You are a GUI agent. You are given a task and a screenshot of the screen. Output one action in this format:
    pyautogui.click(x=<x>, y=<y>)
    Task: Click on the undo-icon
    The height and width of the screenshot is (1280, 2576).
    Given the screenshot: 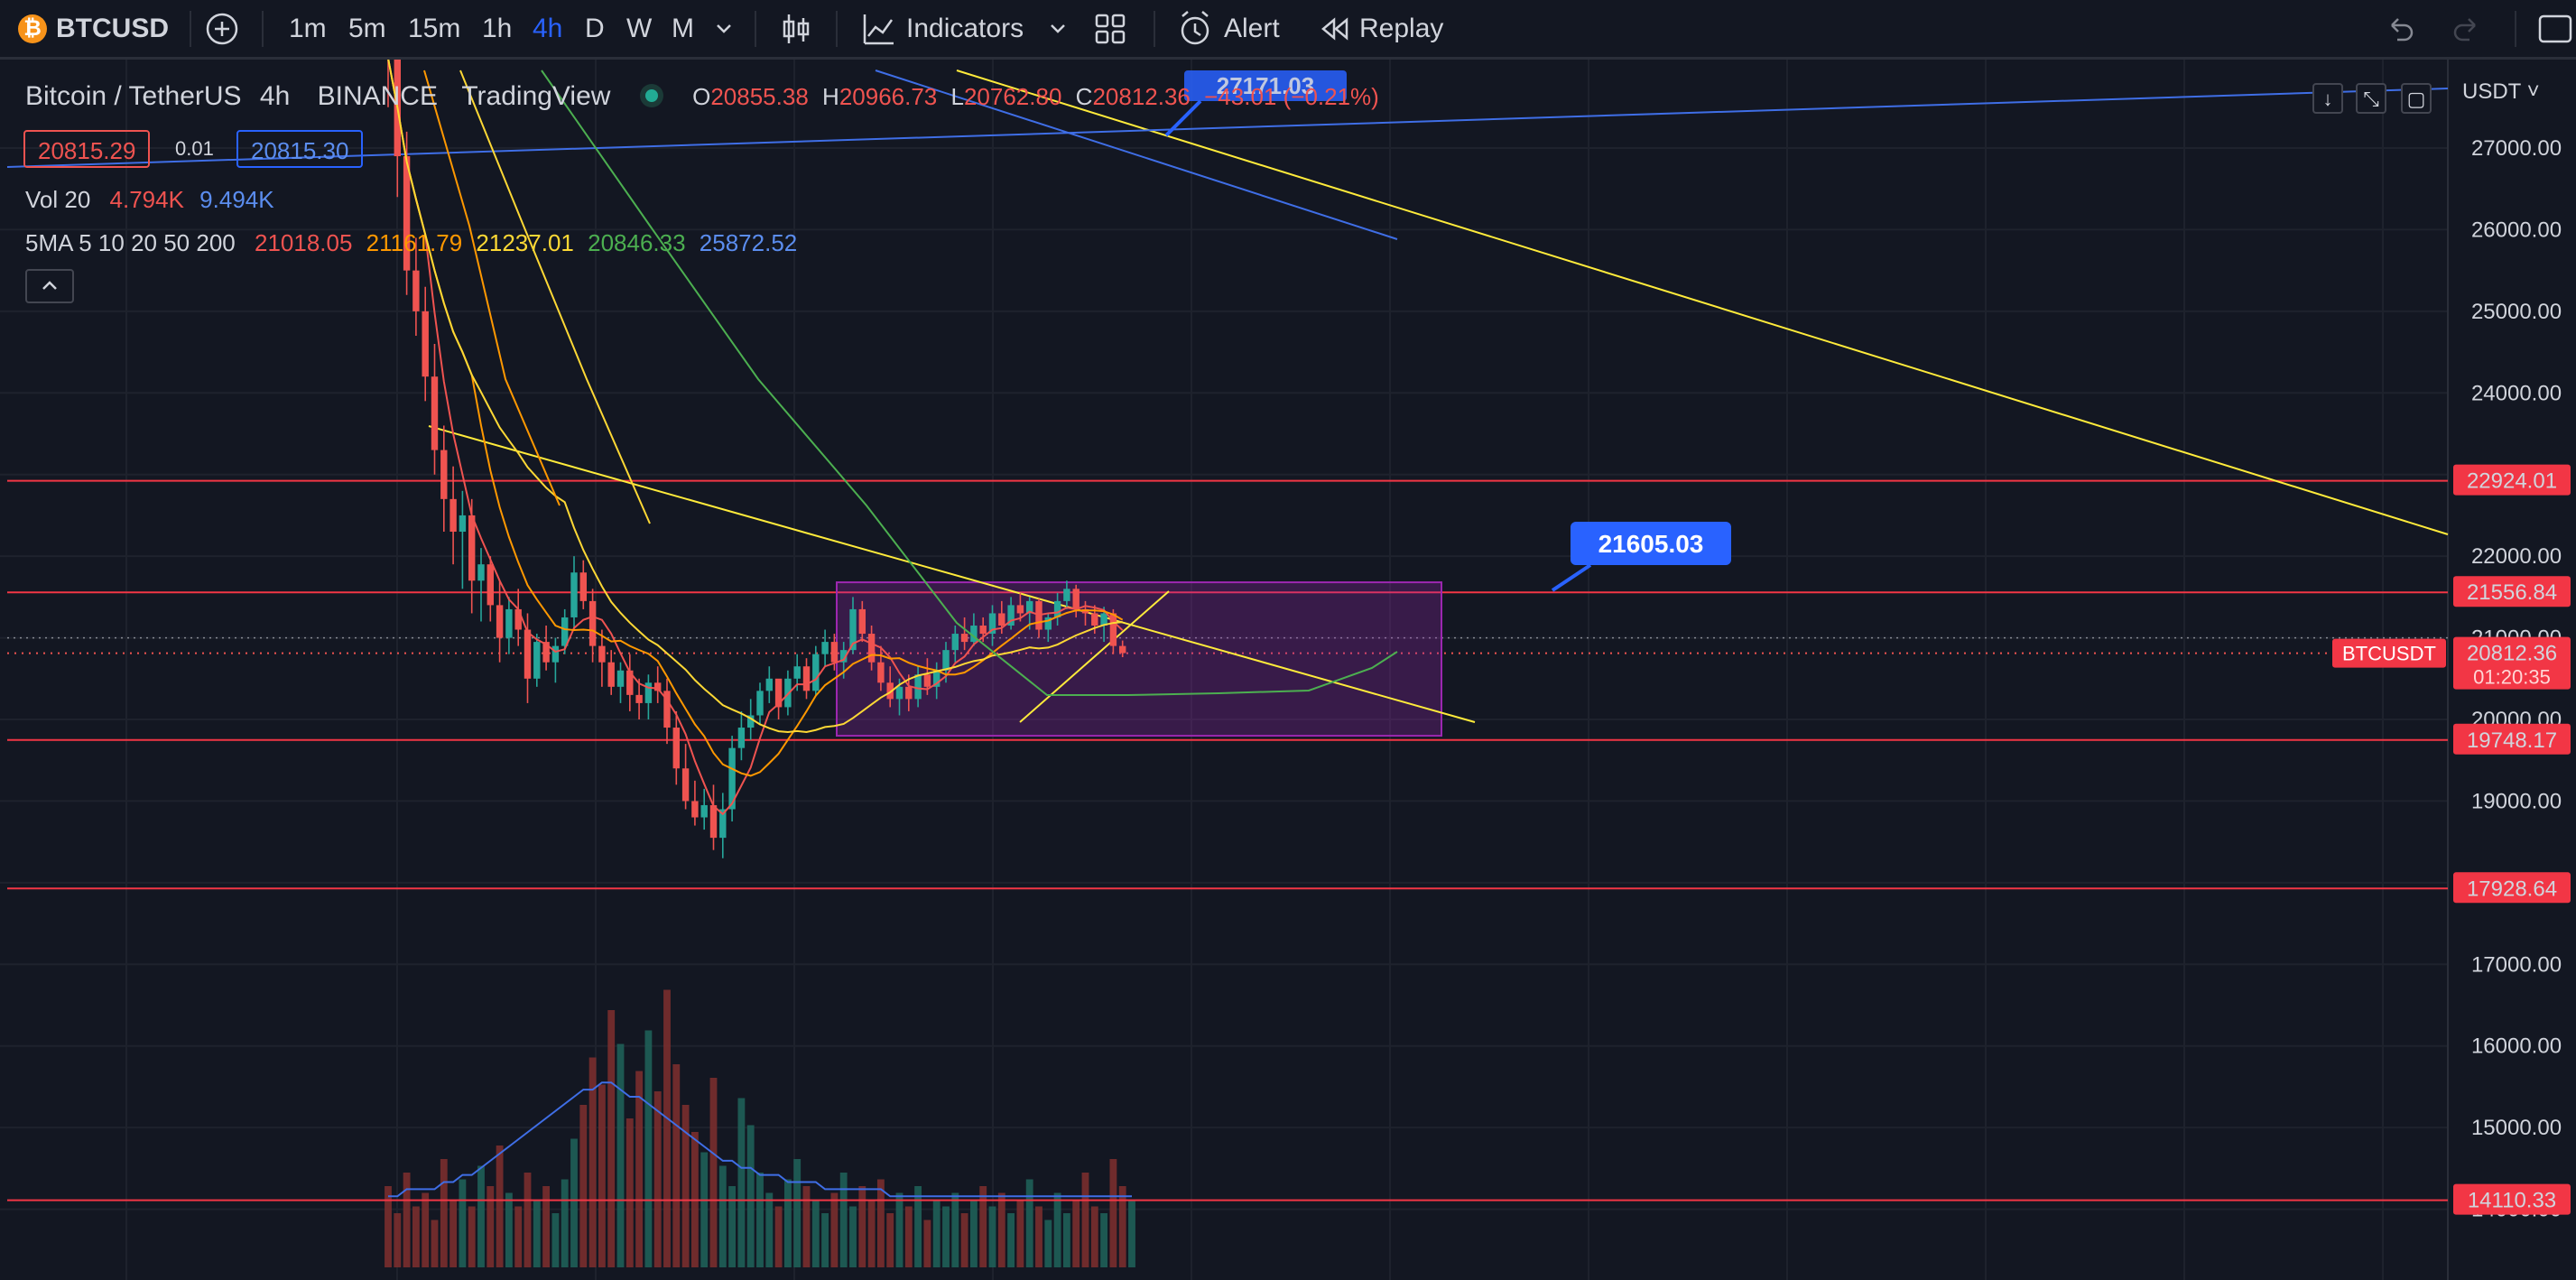 What is the action you would take?
    pyautogui.click(x=2399, y=29)
    